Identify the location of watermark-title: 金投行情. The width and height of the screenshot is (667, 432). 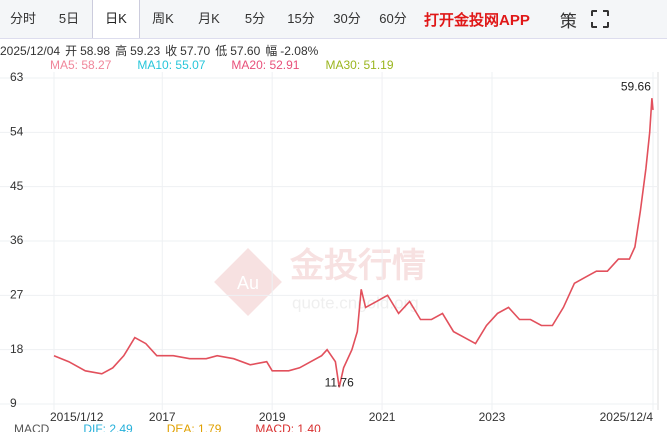
(357, 265).